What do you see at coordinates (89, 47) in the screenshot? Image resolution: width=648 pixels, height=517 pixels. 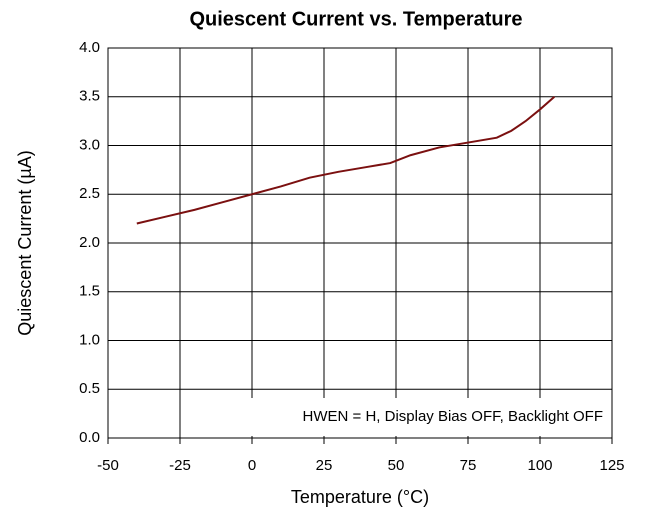 I see `y-tick-label: 4.0` at bounding box center [89, 47].